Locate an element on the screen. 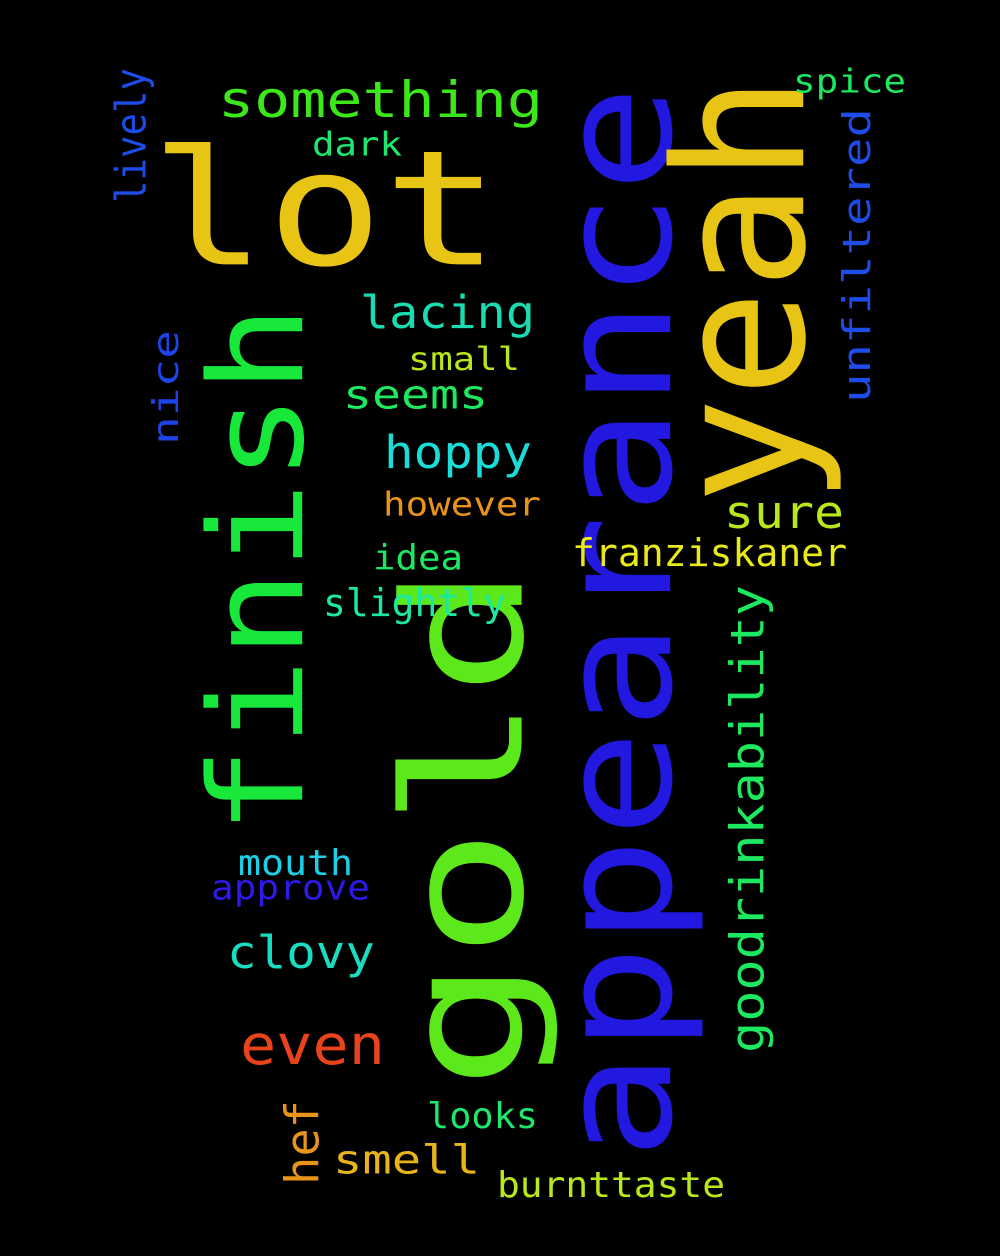  word-spice: spice is located at coordinates (849, 81).